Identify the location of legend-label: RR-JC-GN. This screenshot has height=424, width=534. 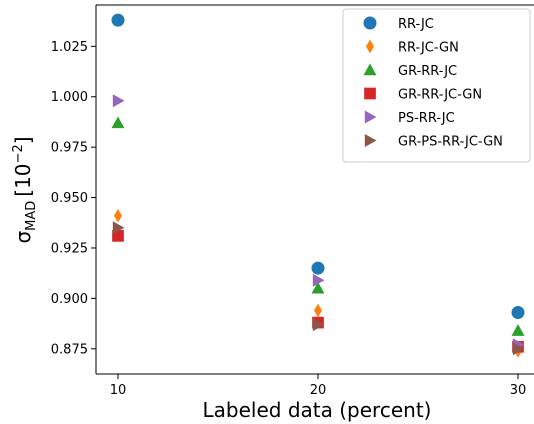
(428, 48).